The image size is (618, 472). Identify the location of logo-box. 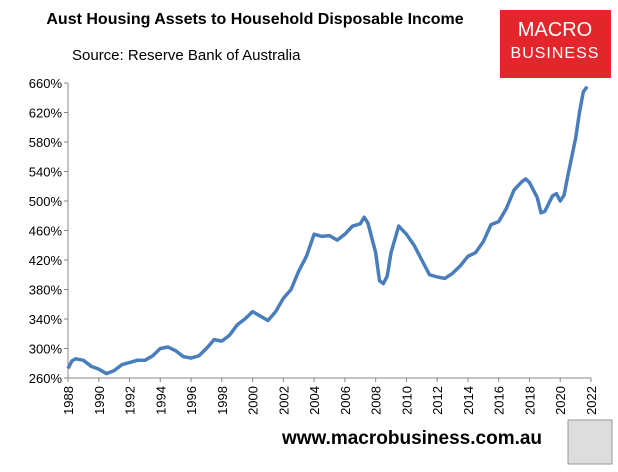
(555, 44).